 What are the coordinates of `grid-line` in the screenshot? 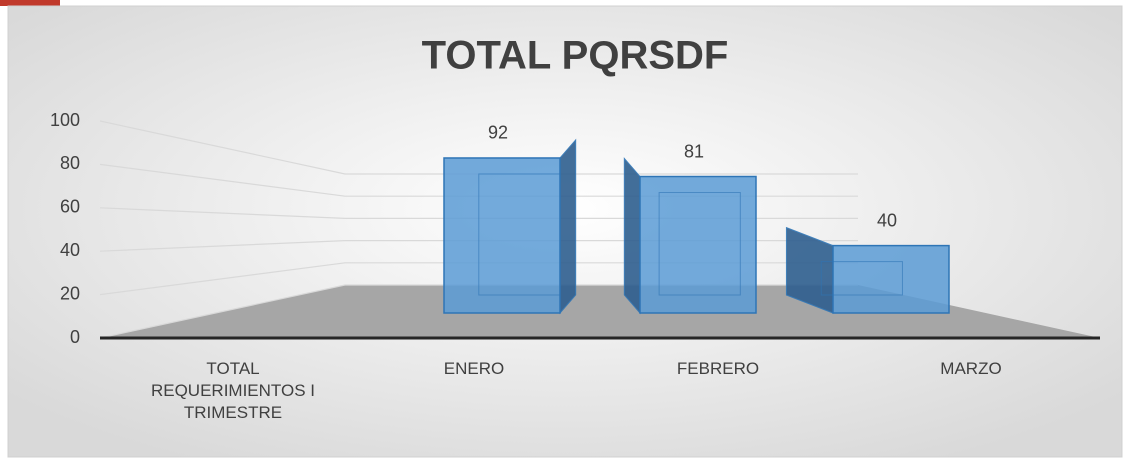 It's located at (478, 147).